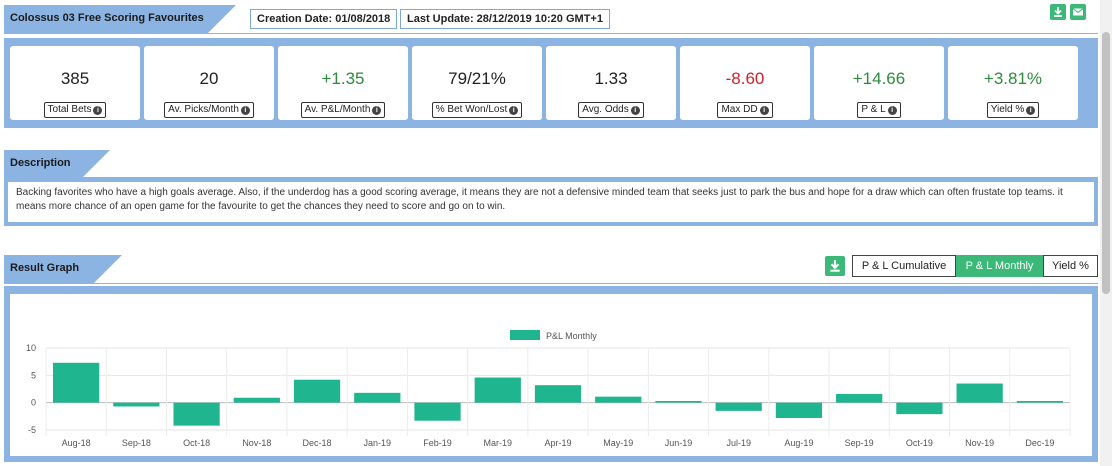 The height and width of the screenshot is (466, 1112). Describe the element at coordinates (979, 443) in the screenshot. I see `x-tick-label: Nov-19` at that location.